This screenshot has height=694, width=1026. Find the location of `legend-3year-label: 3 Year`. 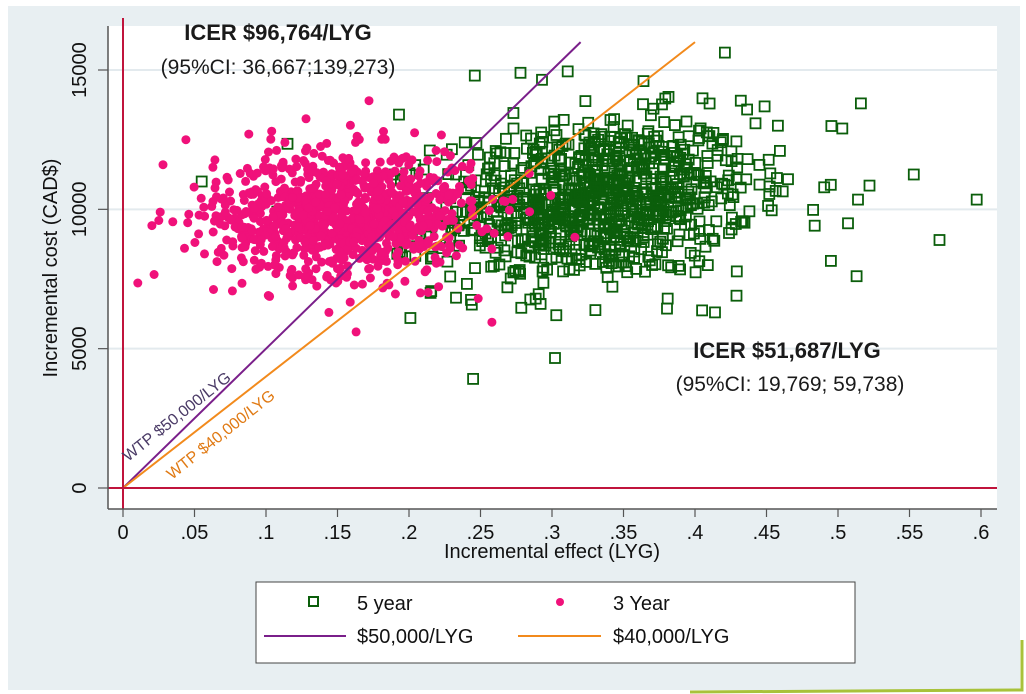

legend-3year-label: 3 Year is located at coordinates (641, 604).